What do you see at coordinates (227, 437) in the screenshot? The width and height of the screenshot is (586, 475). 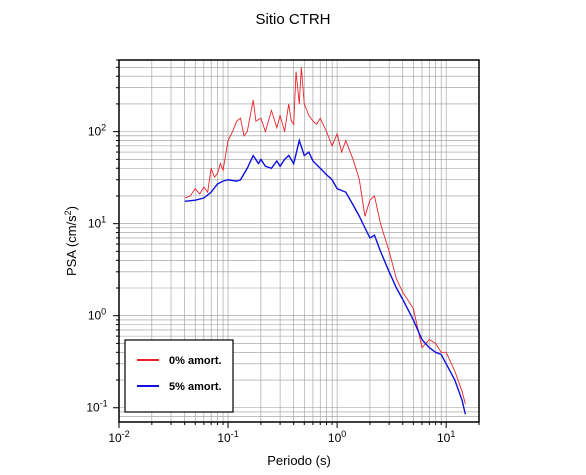 I see `x-tick-label: 10⁻¹` at bounding box center [227, 437].